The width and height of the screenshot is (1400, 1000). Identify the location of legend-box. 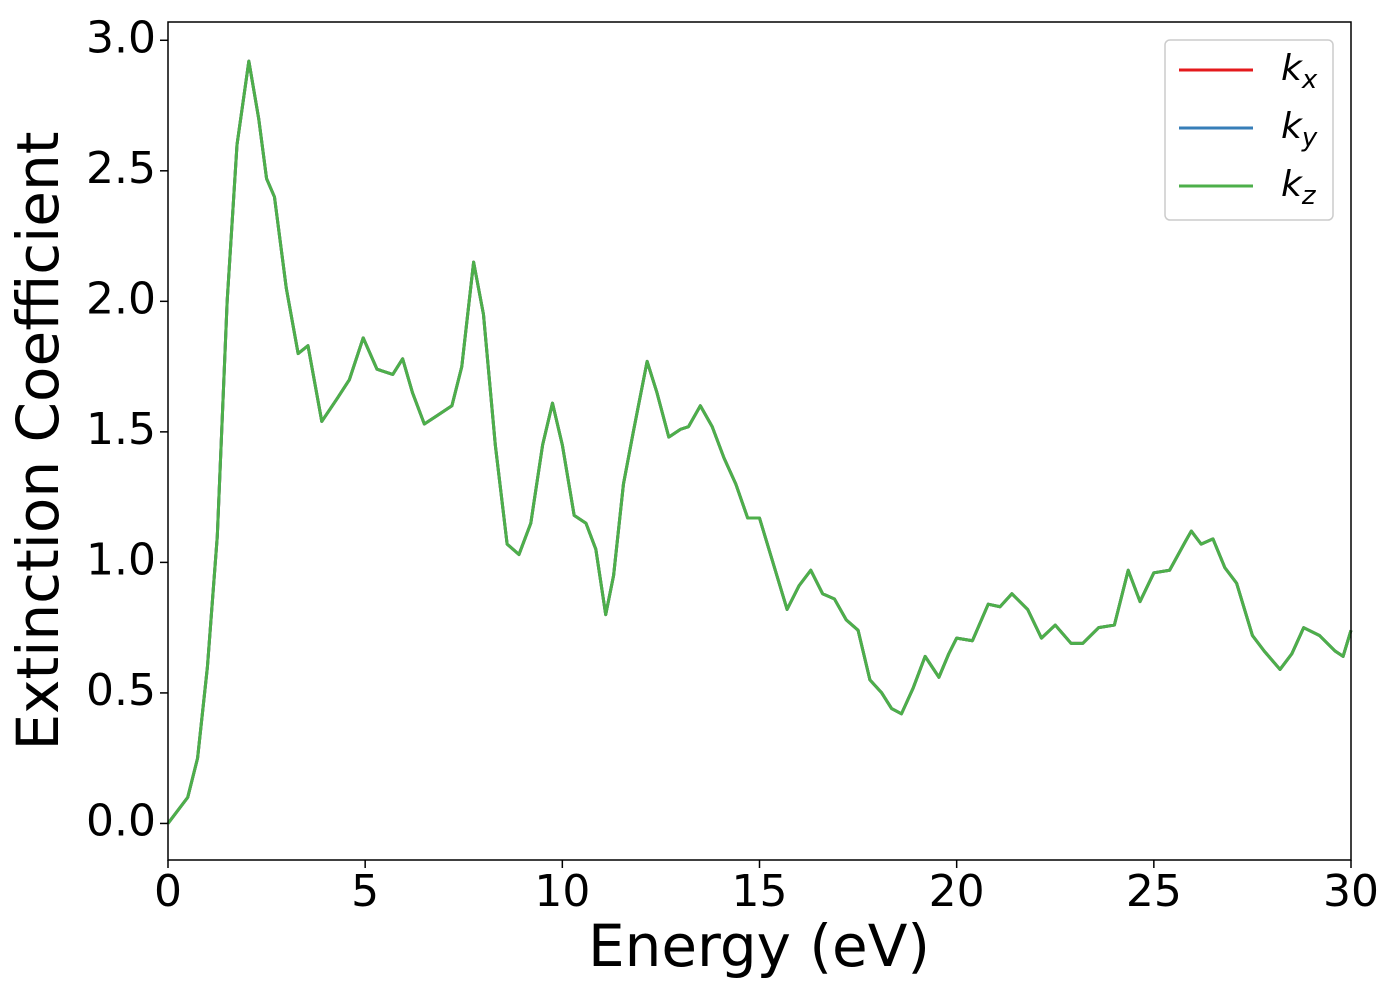
(1249, 130).